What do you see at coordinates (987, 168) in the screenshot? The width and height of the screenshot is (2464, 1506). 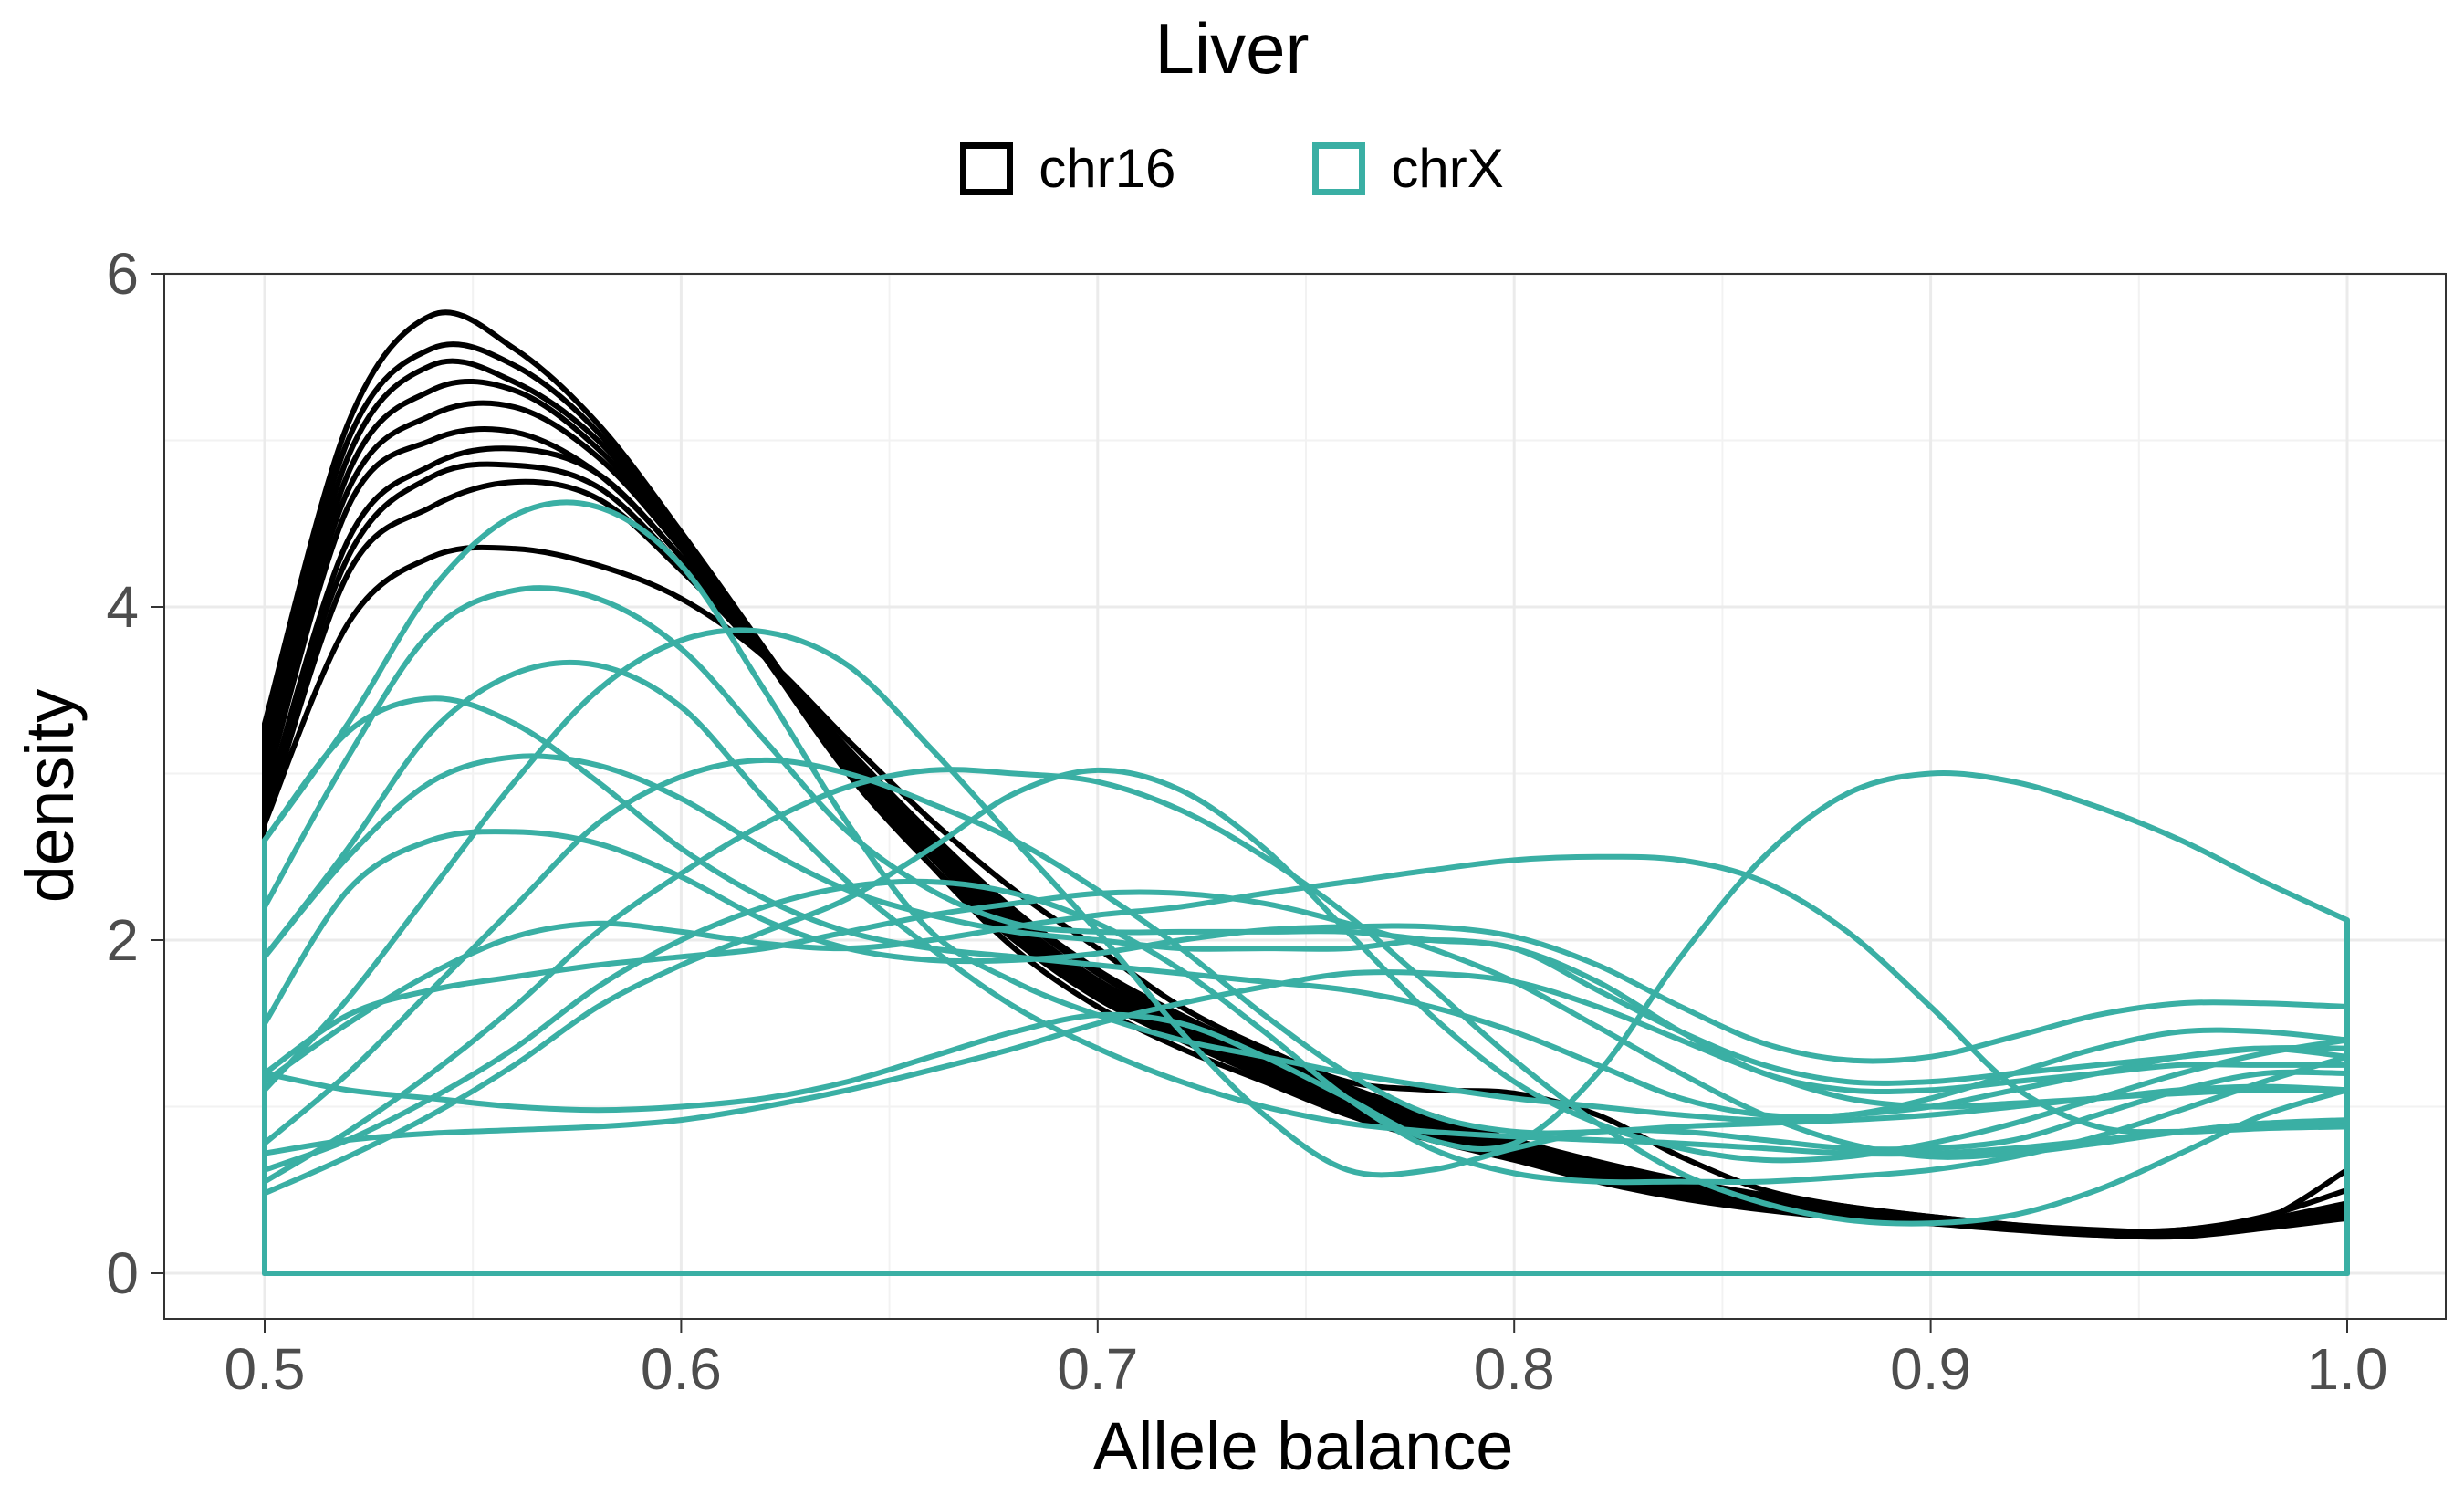 I see `legend-key-chr16` at bounding box center [987, 168].